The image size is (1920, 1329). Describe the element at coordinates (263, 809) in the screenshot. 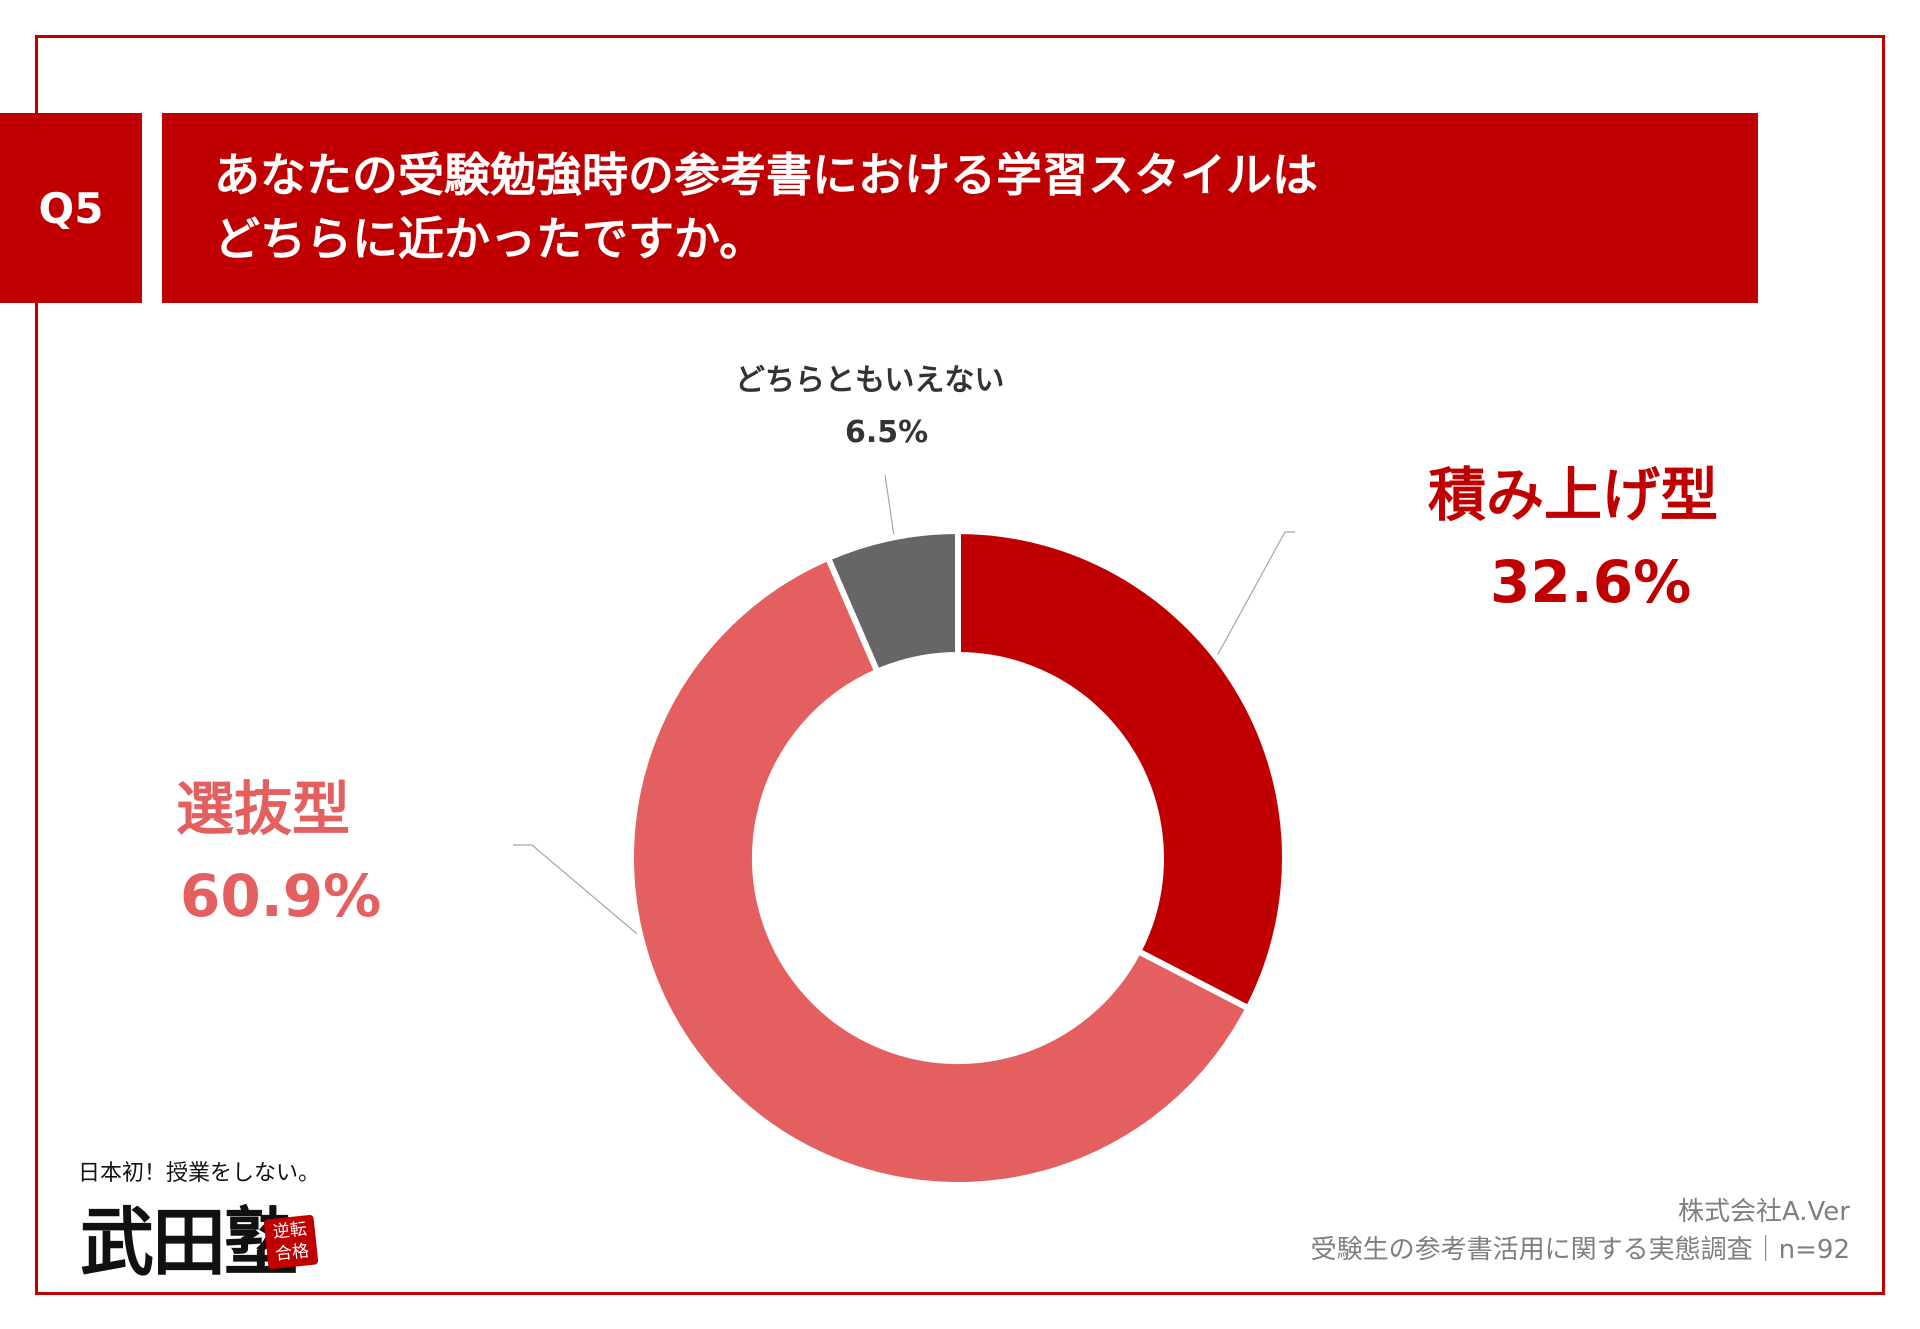

I see `label-selection-name: 選抜型` at that location.